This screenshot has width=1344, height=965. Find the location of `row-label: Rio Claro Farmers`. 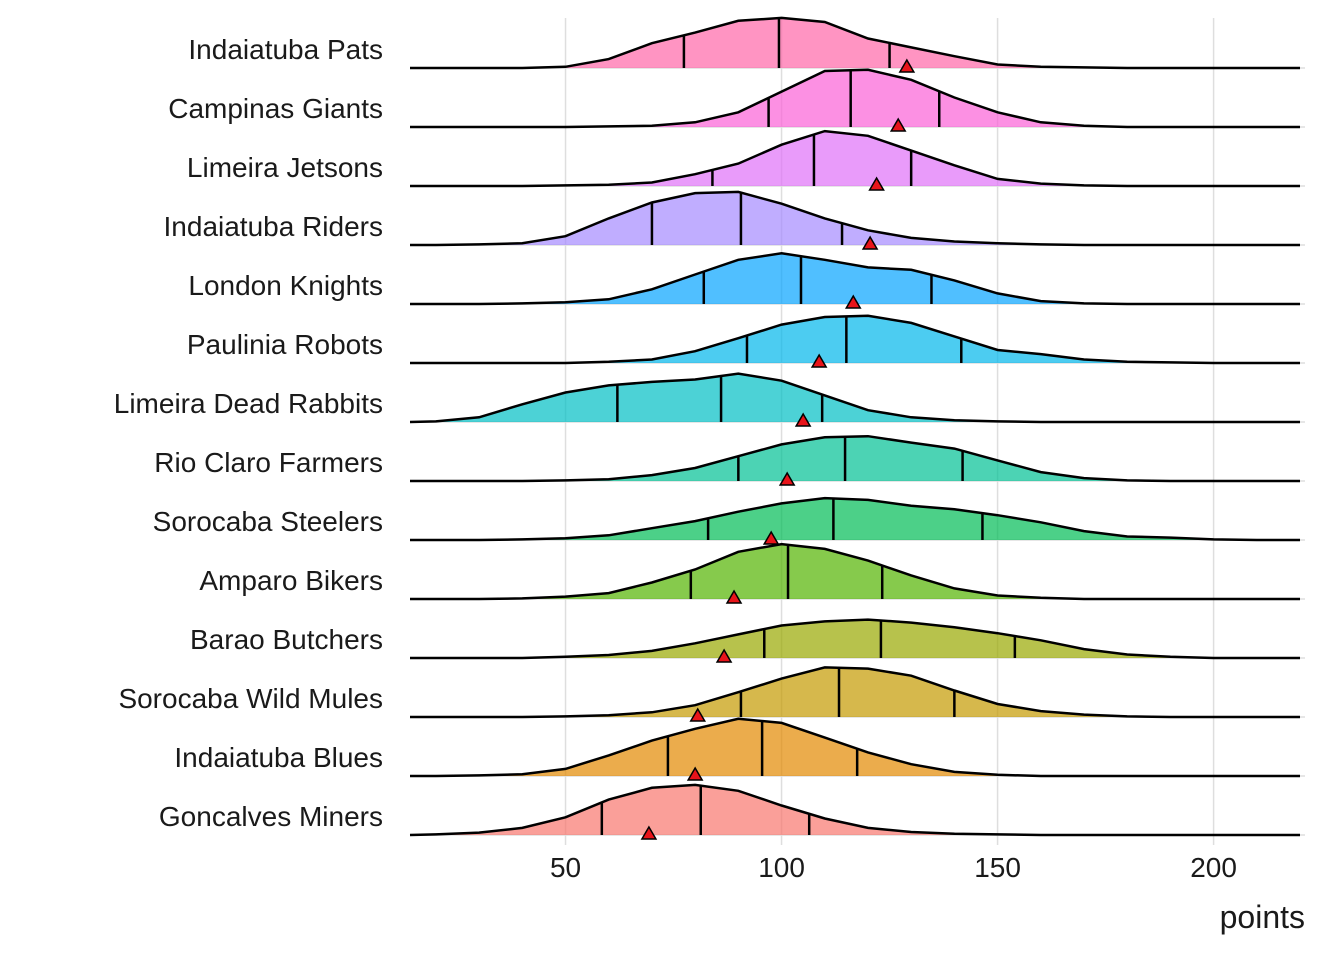

row-label: Rio Claro Farmers is located at coordinates (268, 462).